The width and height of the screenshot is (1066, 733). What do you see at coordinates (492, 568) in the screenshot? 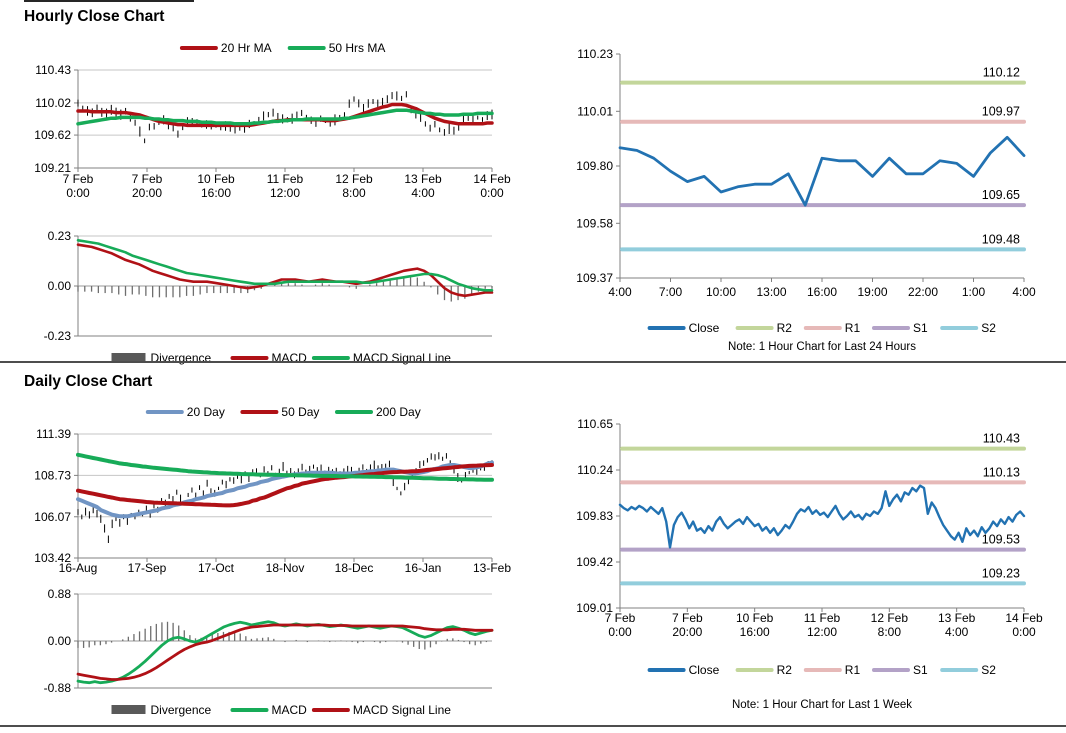
I see `x-tick-label: 13-Feb` at bounding box center [492, 568].